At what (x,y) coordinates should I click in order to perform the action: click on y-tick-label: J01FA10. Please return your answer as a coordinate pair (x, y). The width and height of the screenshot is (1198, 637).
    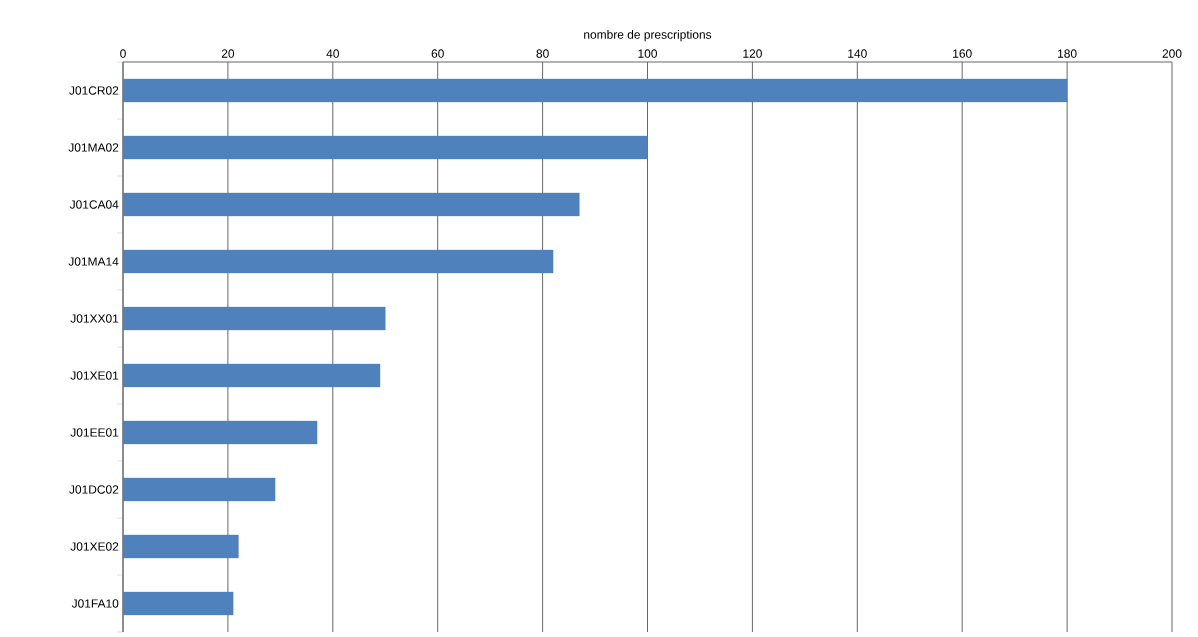
    Looking at the image, I should click on (95, 603).